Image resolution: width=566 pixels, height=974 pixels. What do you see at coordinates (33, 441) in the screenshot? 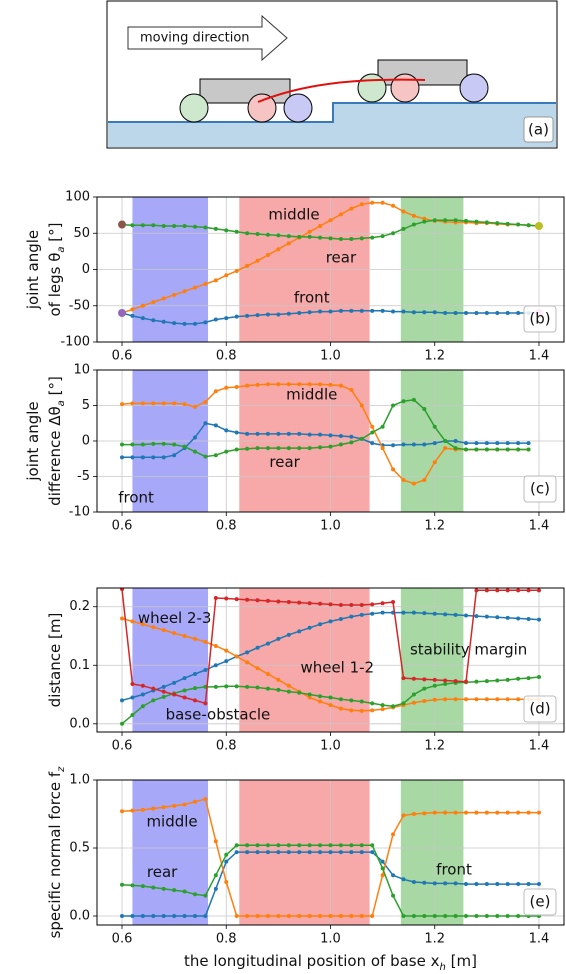
I see `y-axis-label-part: joint angle` at bounding box center [33, 441].